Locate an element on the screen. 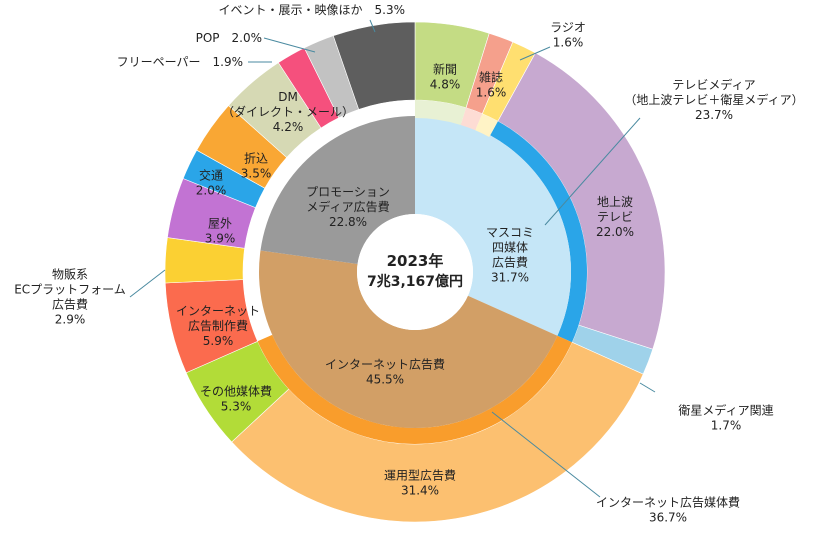 This screenshot has height=552, width=814. outer-label-7-line-1: 広告制作費 is located at coordinates (218, 325).